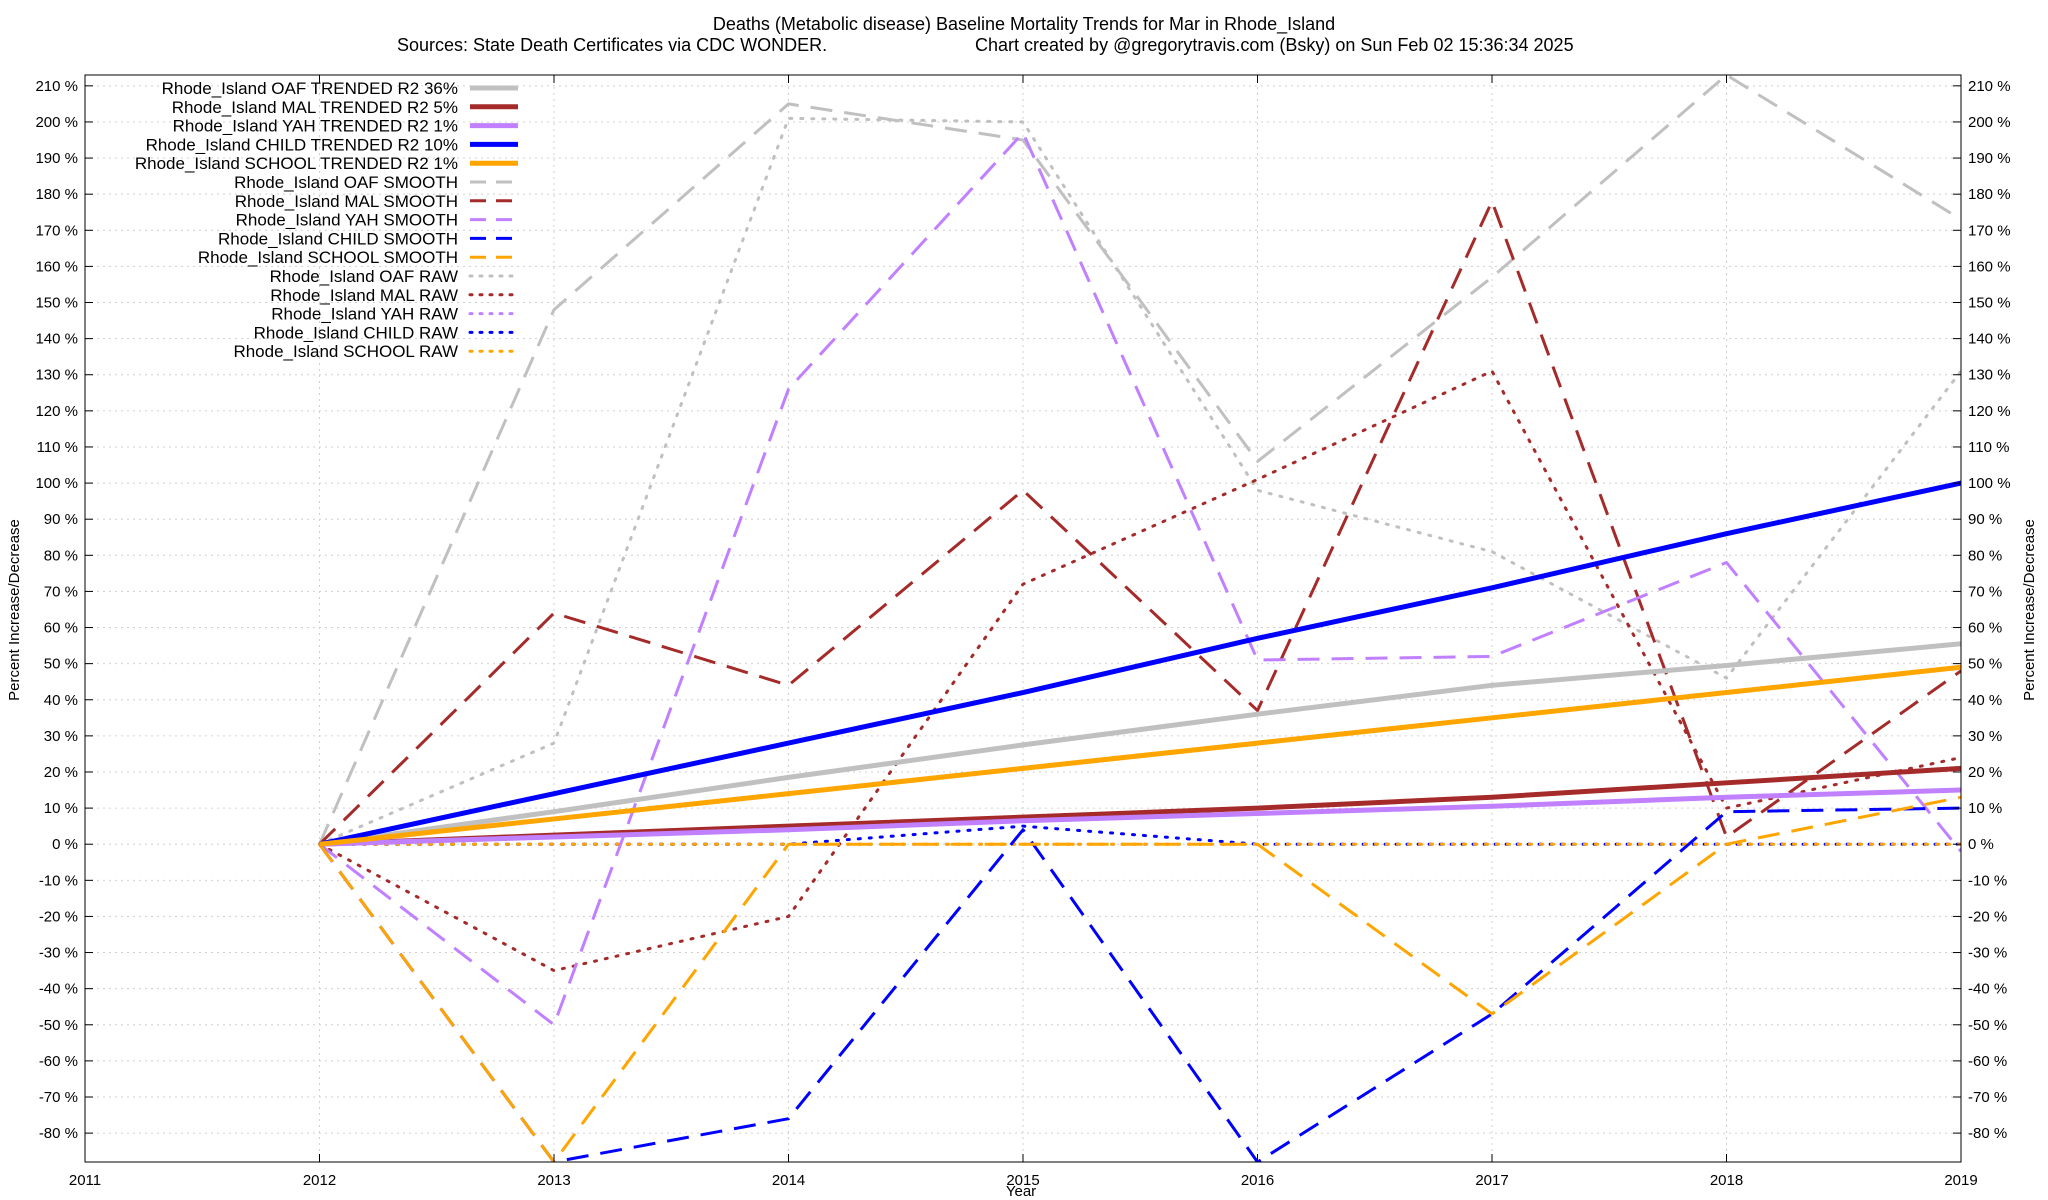 This screenshot has height=1200, width=2048. What do you see at coordinates (346, 201) in the screenshot?
I see `legend-label: Rhode_Island MAL SMOOTH` at bounding box center [346, 201].